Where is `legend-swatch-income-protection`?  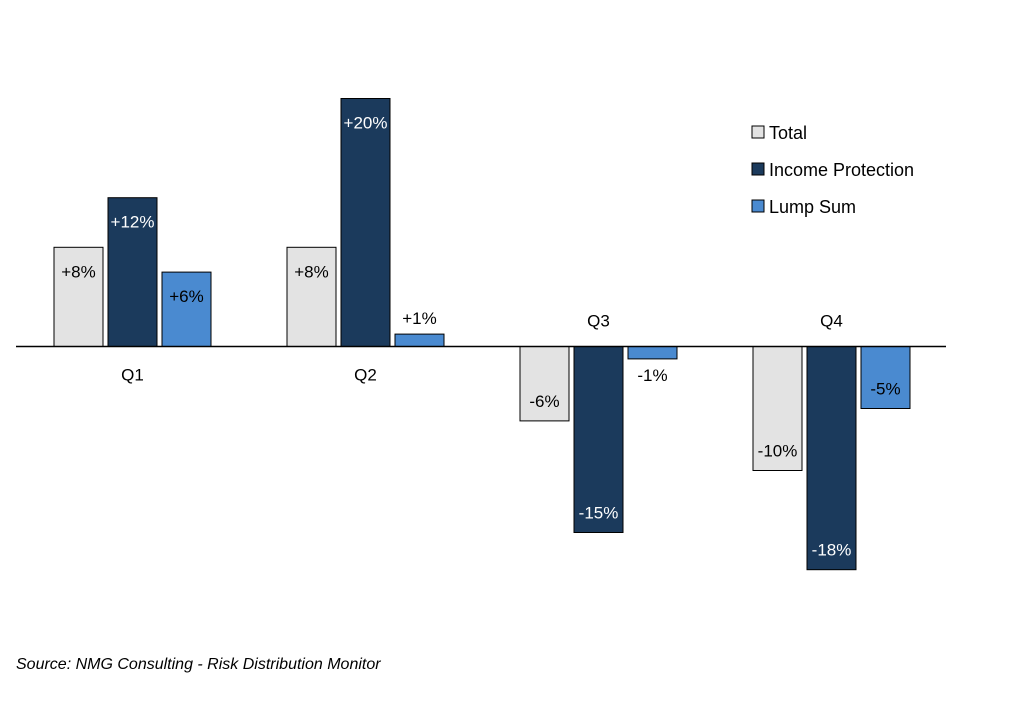
legend-swatch-income-protection is located at coordinates (758, 169).